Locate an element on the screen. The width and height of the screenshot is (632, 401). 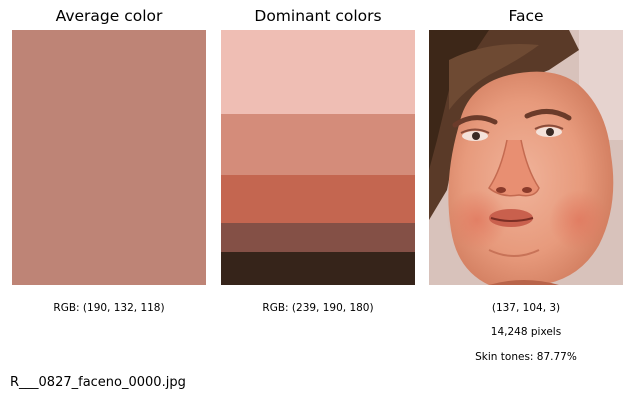
average-color-rgb-caption: RGB: (190, 132, 118) is located at coordinates (109, 308).